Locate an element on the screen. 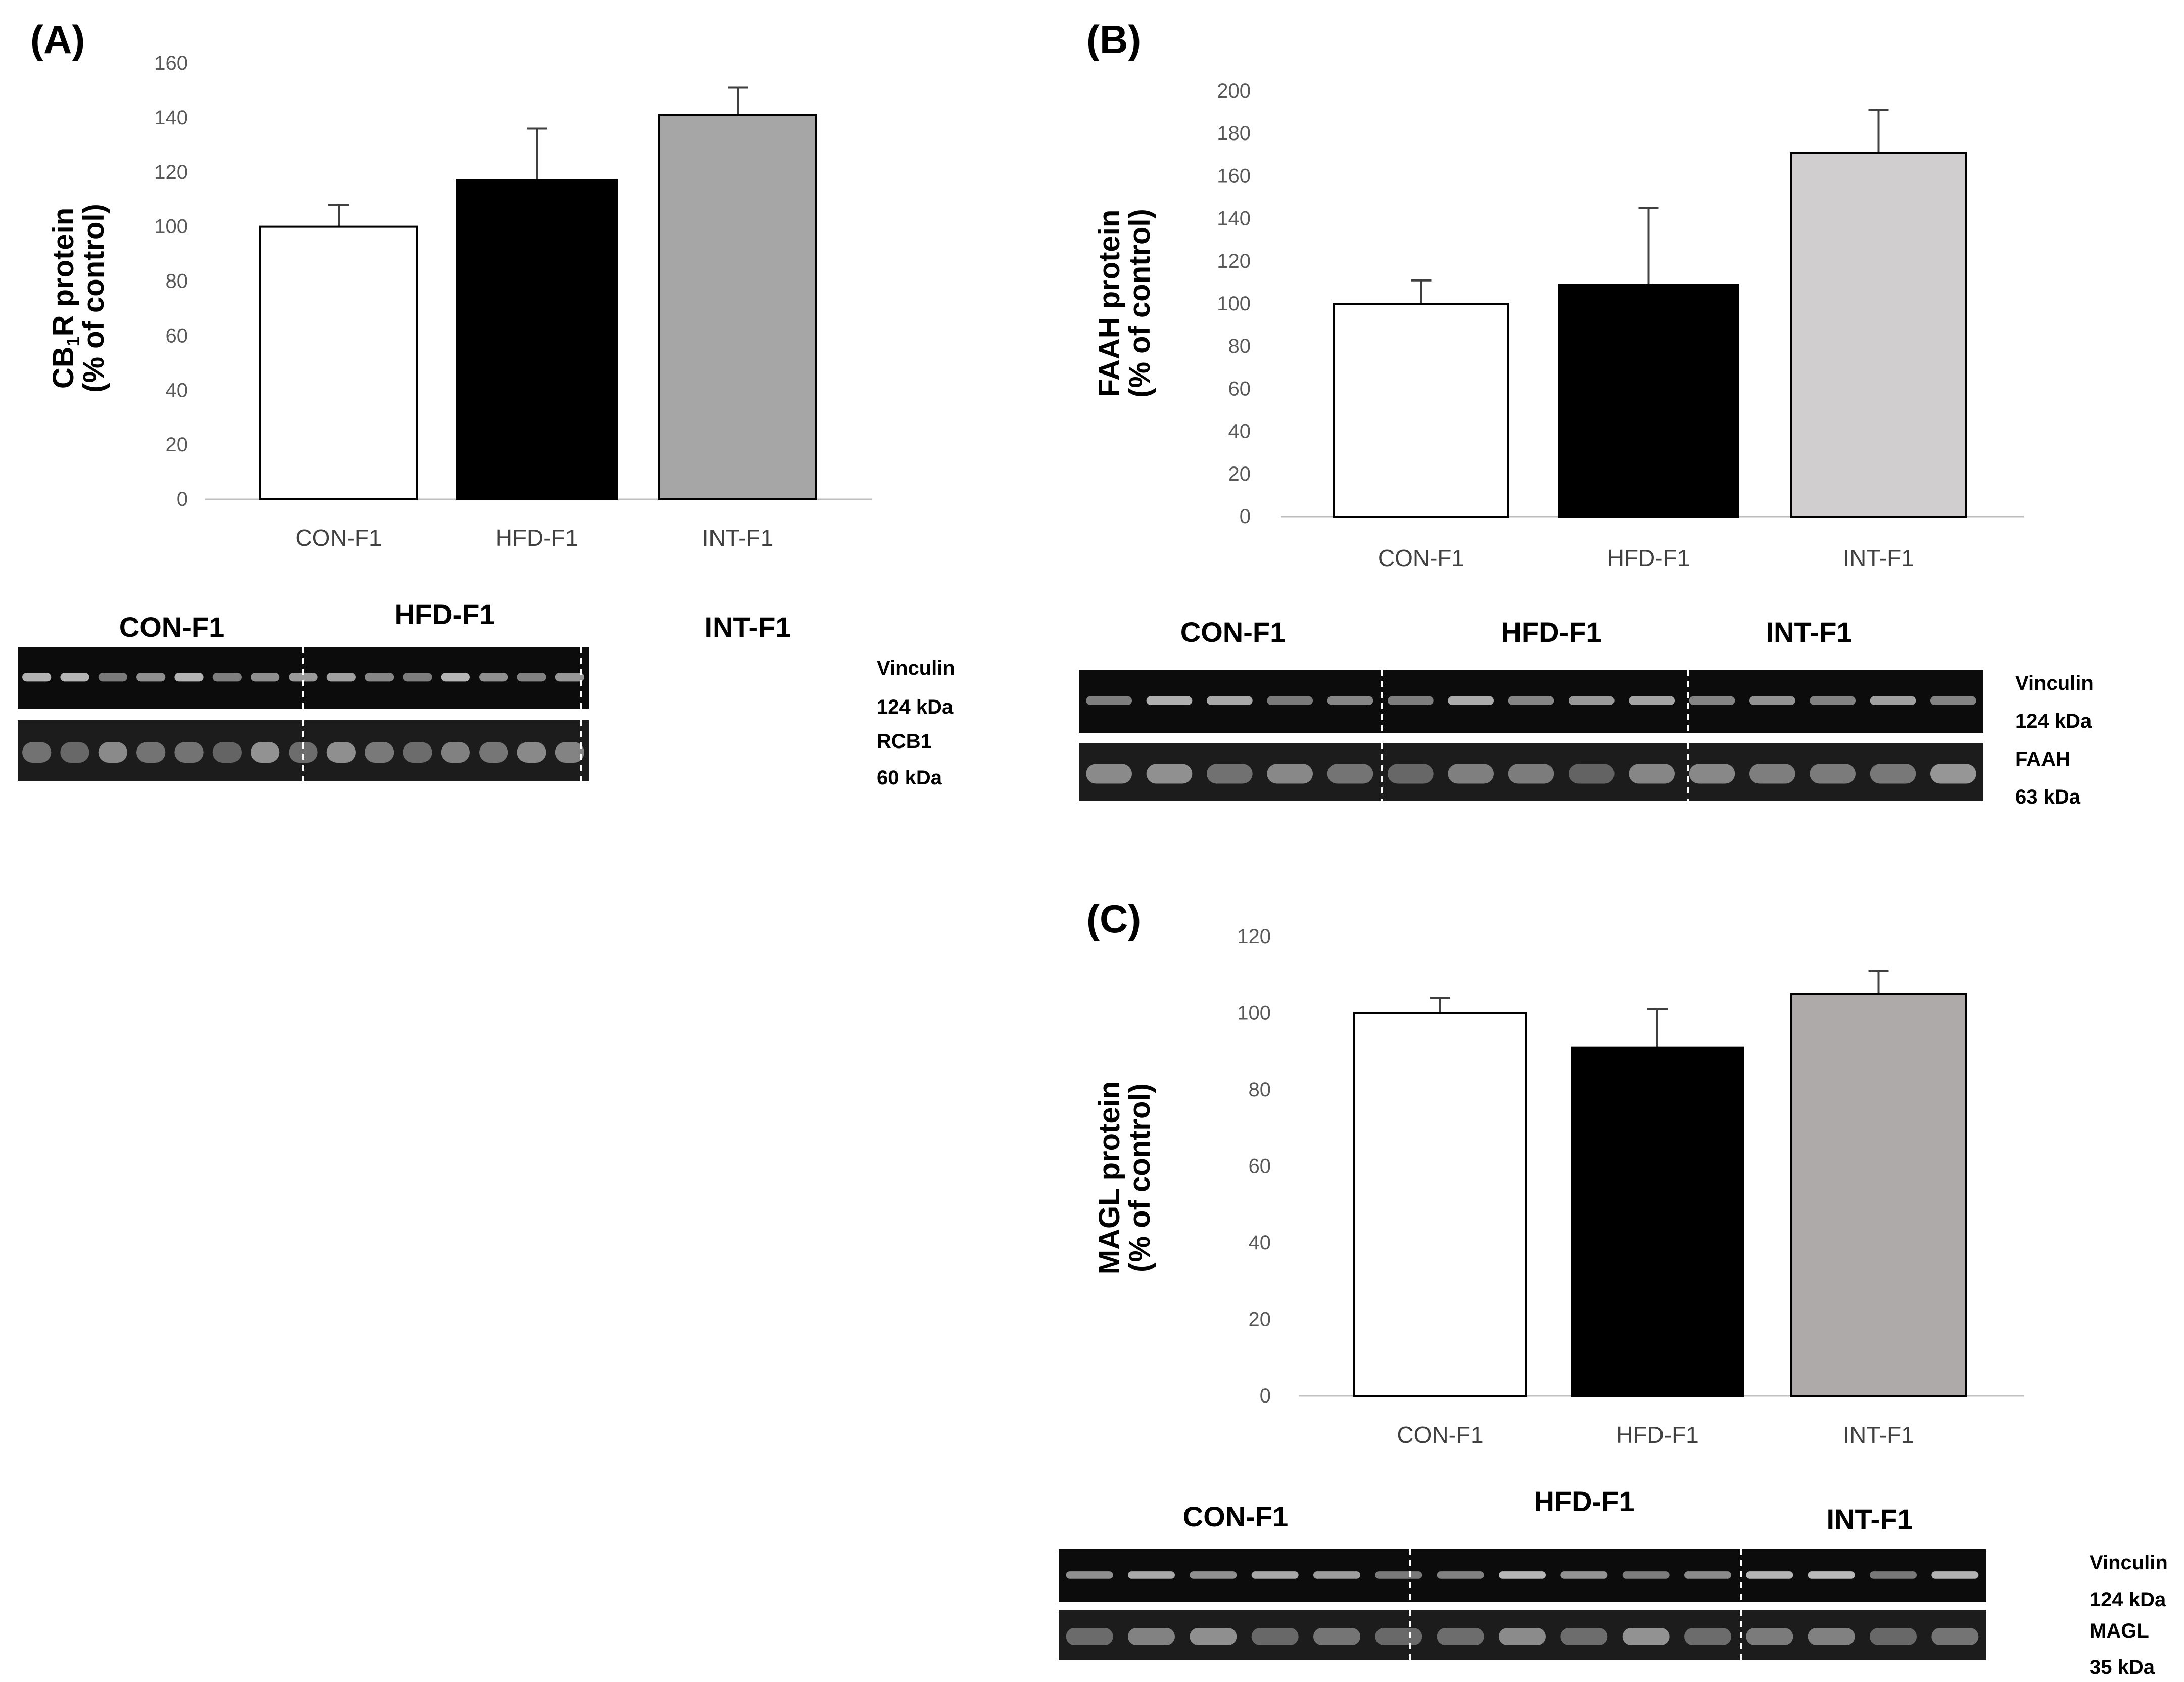 Image resolution: width=2184 pixels, height=1682 pixels. y-tick-label: 140 is located at coordinates (171, 118).